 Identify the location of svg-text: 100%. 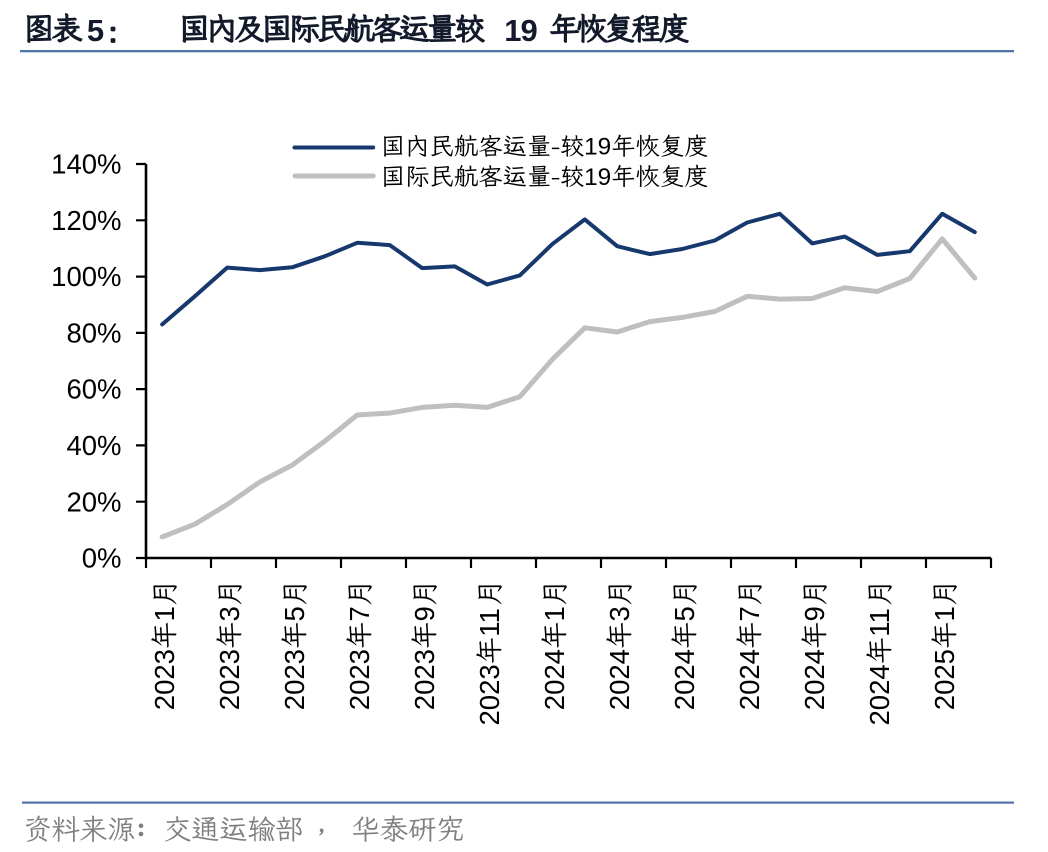
(86, 276).